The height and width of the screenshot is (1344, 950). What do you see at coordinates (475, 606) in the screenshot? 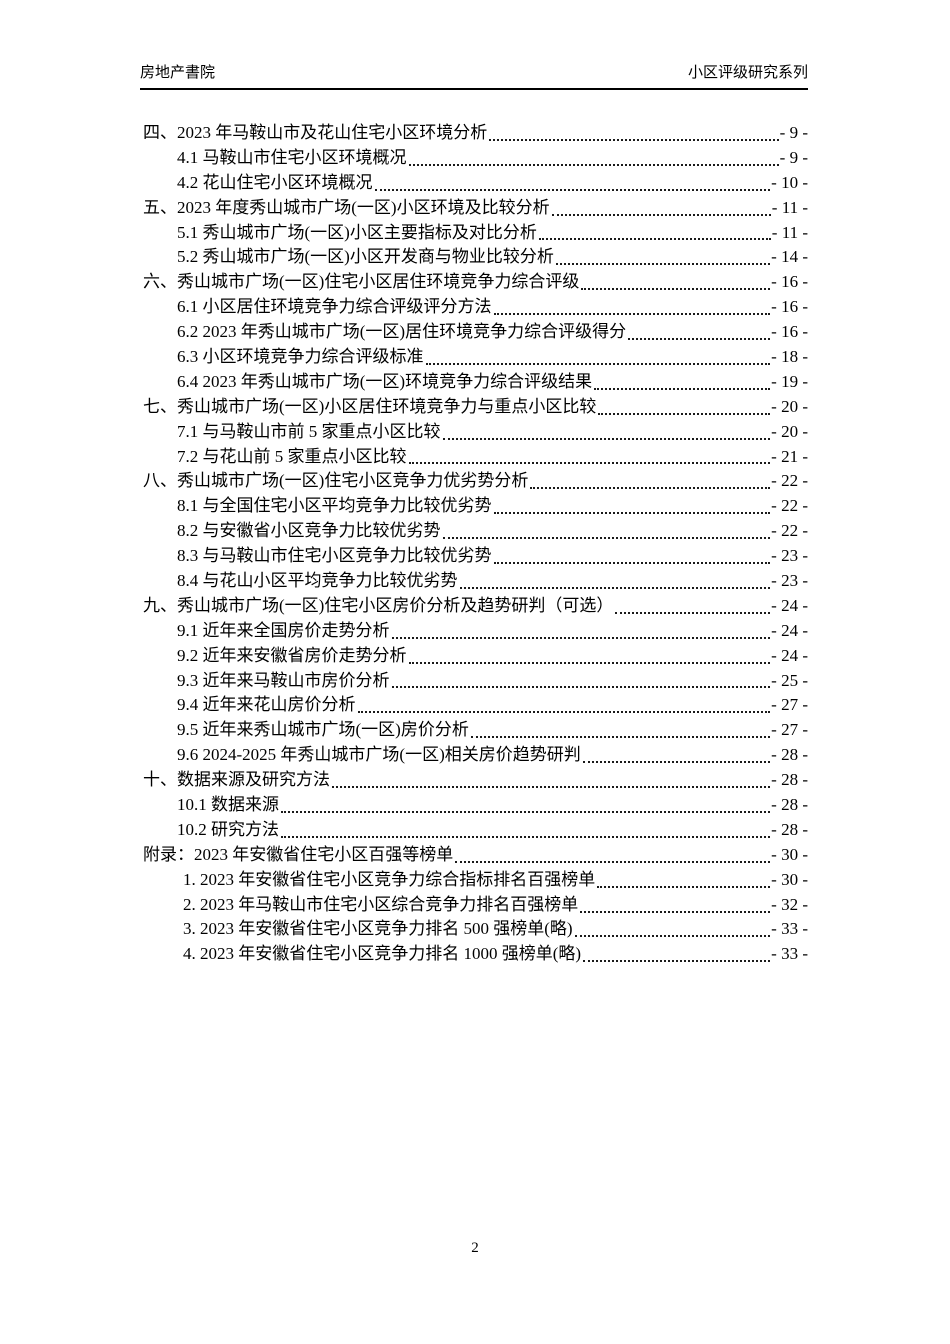
I see `toc-entry: 九、秀山城市广场(一区)住宅小区房价分析及趋势研判（可选） - 24 -` at bounding box center [475, 606].